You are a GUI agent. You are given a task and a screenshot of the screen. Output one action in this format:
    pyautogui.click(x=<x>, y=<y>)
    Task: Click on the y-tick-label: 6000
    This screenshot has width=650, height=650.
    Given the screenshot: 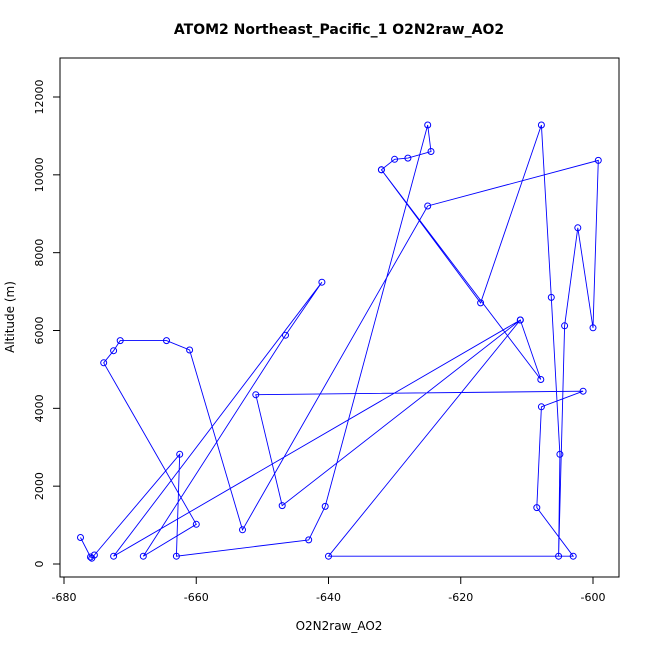 What is the action you would take?
    pyautogui.click(x=39, y=331)
    